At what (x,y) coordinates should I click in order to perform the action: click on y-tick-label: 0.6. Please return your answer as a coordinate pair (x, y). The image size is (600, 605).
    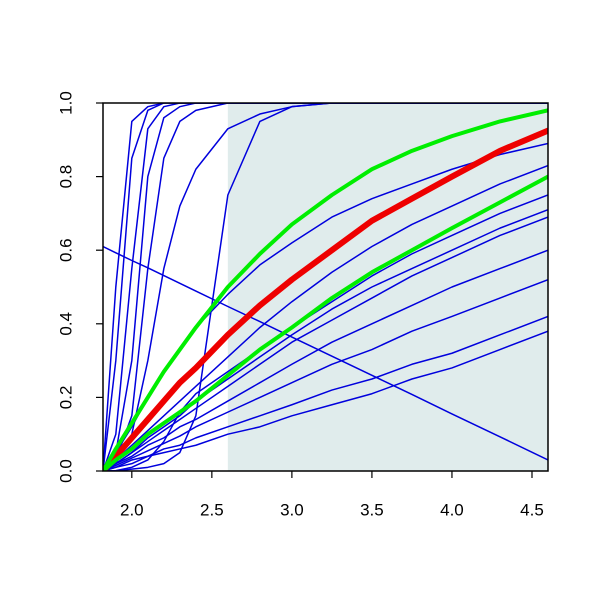
    Looking at the image, I should click on (65, 250).